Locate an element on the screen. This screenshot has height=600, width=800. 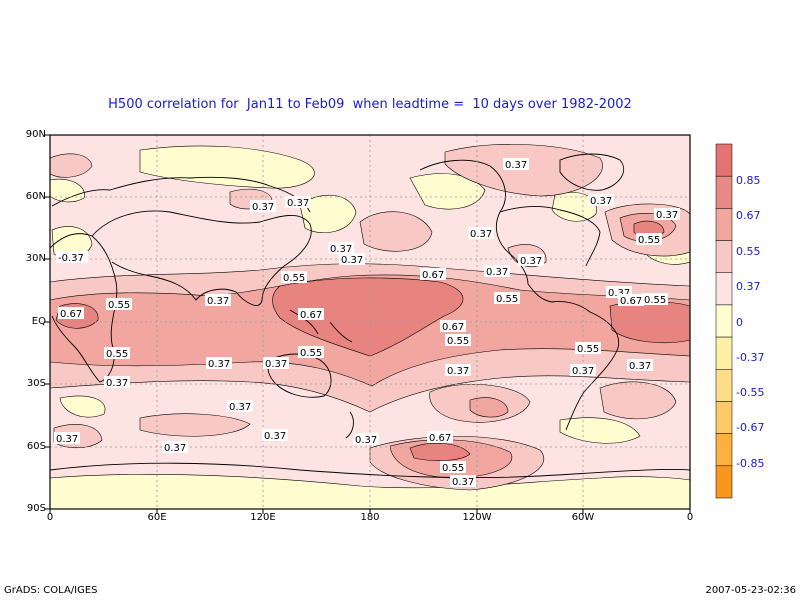
colorbar-label: -0.85 is located at coordinates (750, 463).